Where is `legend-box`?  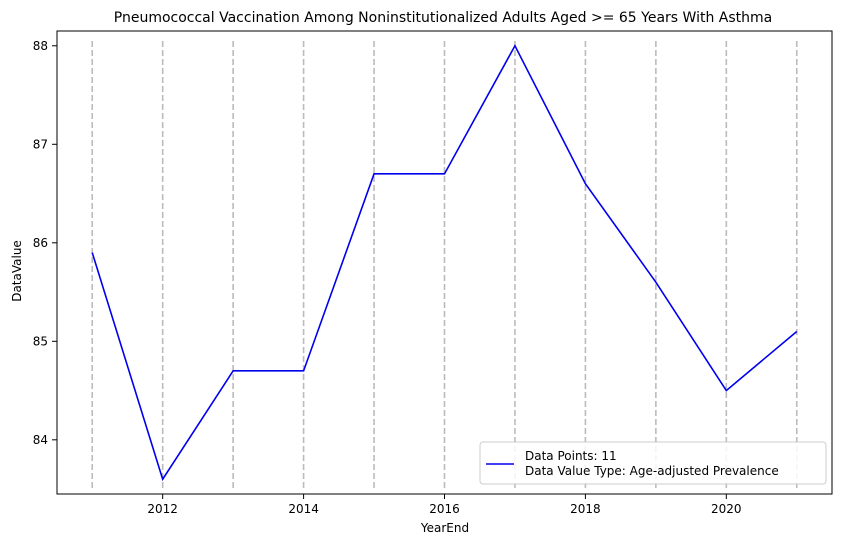
legend-box is located at coordinates (653, 463).